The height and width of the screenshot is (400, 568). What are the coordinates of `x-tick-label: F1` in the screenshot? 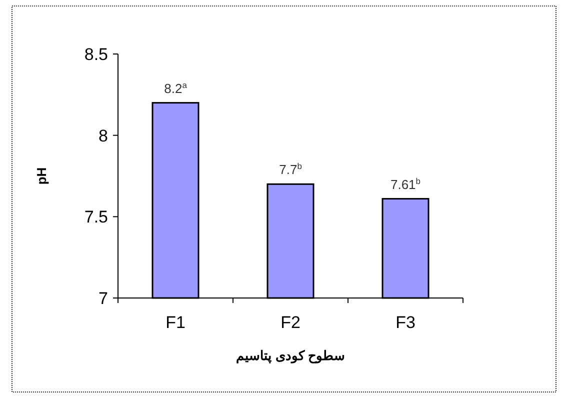 It's located at (176, 322).